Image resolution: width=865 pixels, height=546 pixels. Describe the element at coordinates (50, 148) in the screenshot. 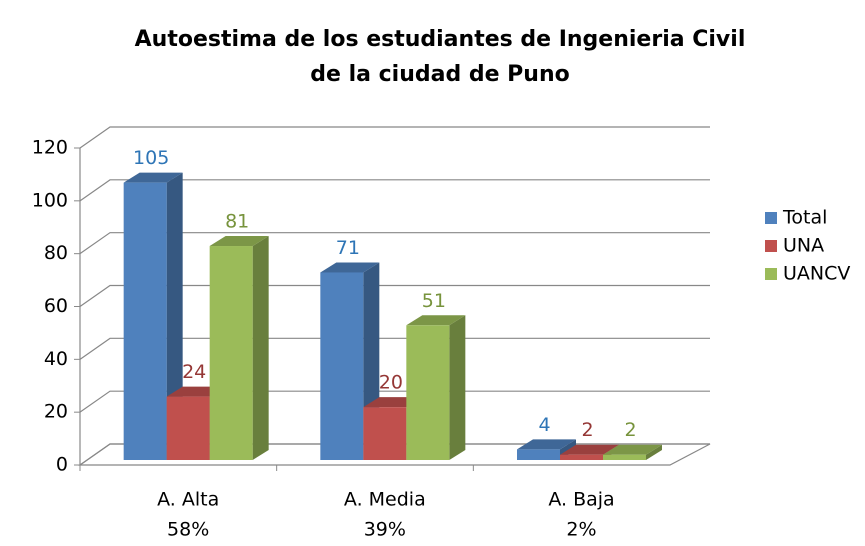

I see `y-tick-label: 120` at that location.